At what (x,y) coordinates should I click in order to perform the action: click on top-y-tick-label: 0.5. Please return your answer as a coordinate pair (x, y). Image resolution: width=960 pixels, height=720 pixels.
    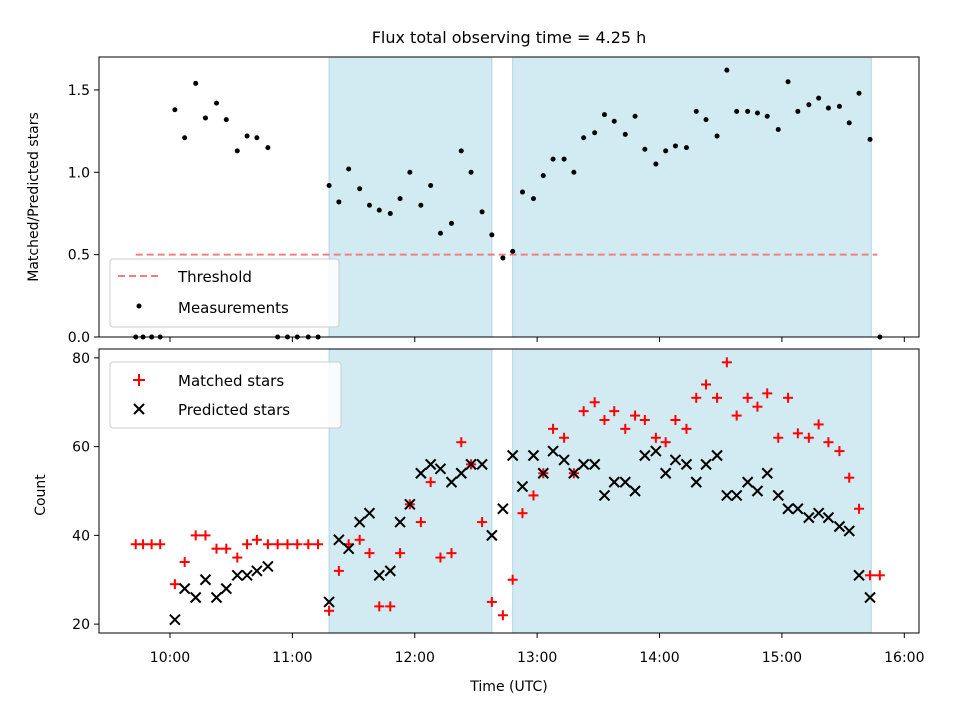
    Looking at the image, I should click on (79, 256).